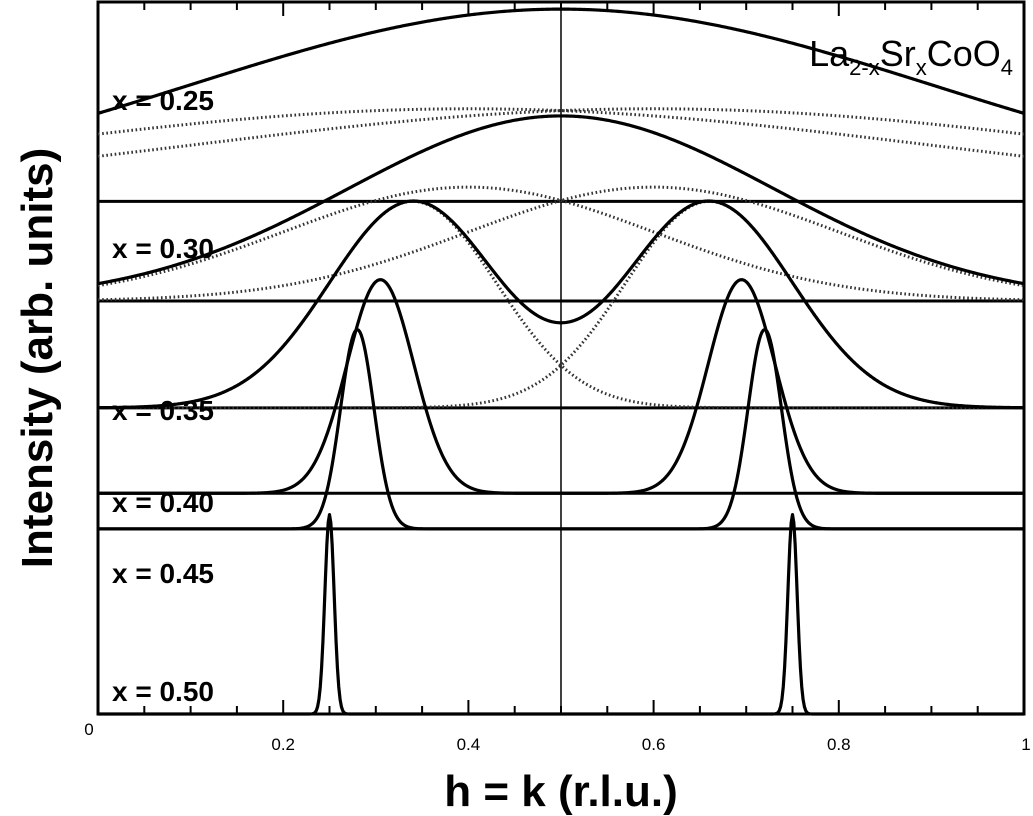 The width and height of the screenshot is (1033, 816). What do you see at coordinates (283, 744) in the screenshot?
I see `x-tick-label: 0.2` at bounding box center [283, 744].